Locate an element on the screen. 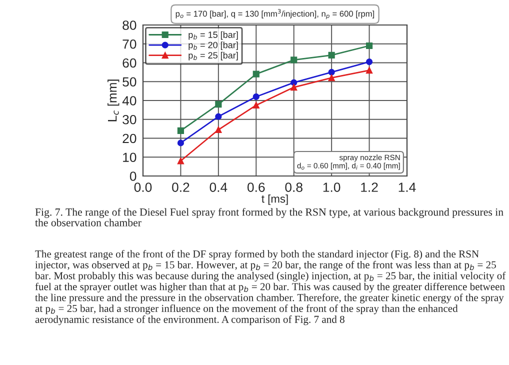  chart-title: p$_{o}$ = 170 [bar], q = 130 [mm$^{3}$/injection], n$_{p}$ = 600 [rpm] is located at coordinates (275, 14).